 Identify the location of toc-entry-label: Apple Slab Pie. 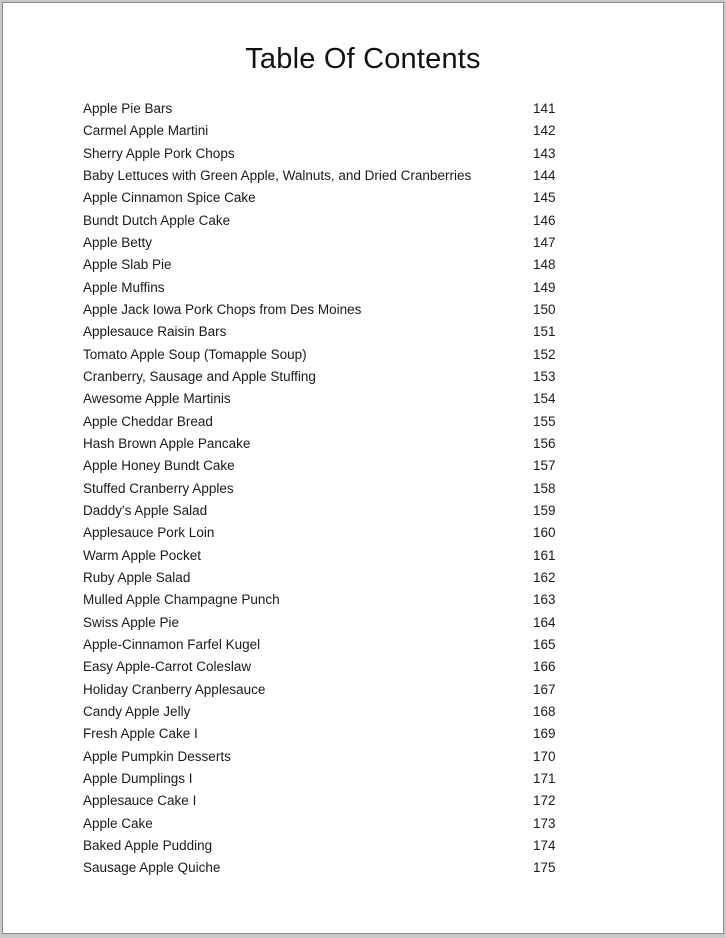
(127, 265).